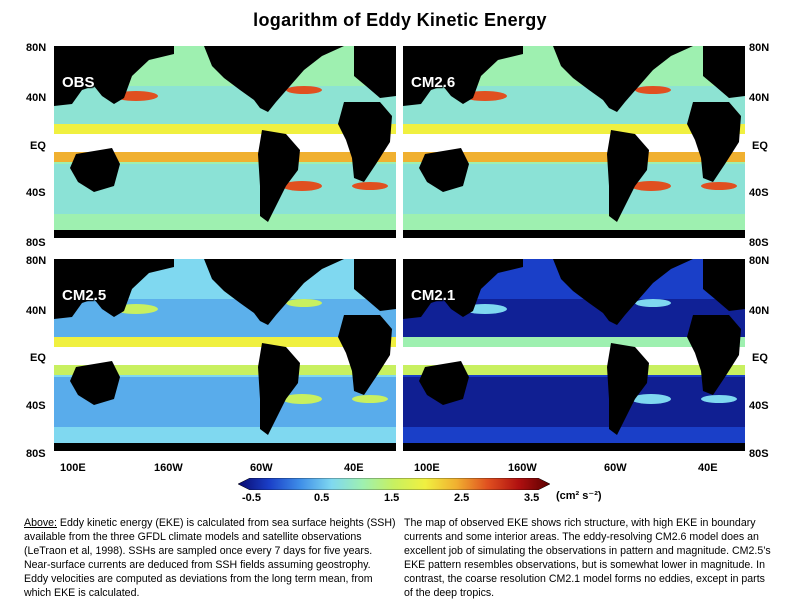 This screenshot has height=614, width=800. I want to click on map-panel-cm25: CM2.5, so click(225, 355).